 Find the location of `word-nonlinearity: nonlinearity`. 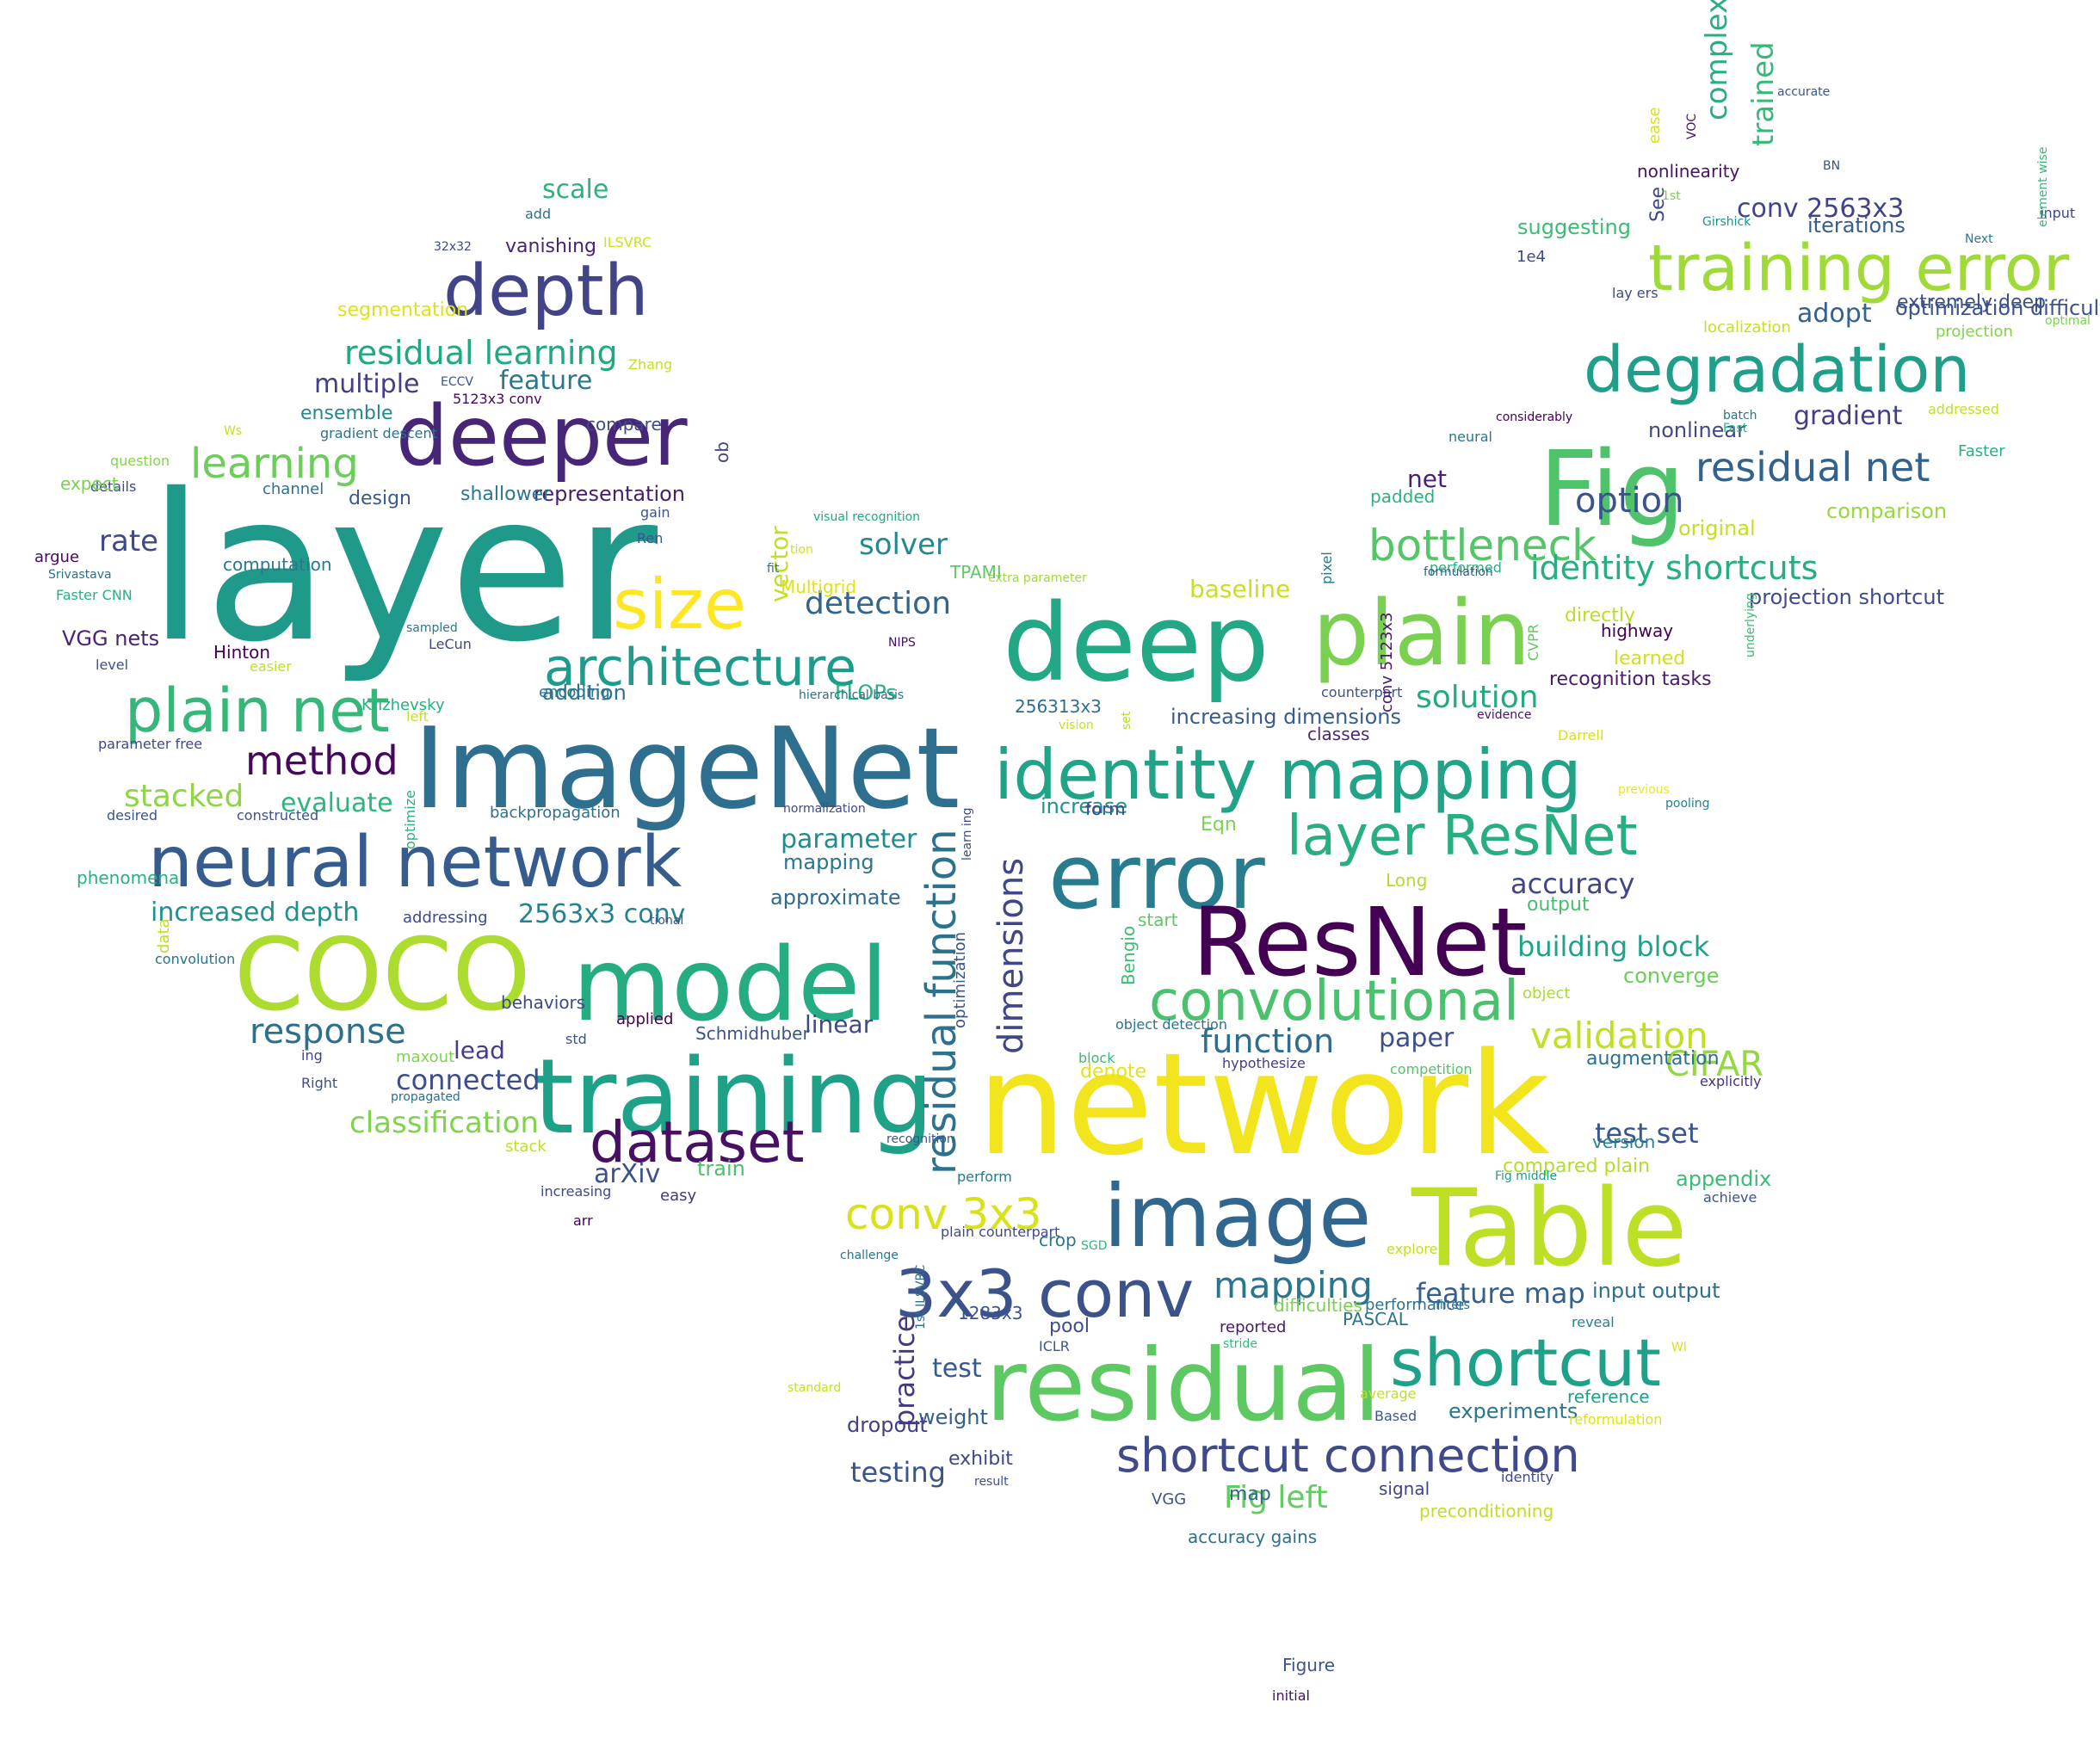

word-nonlinearity: nonlinearity is located at coordinates (1688, 171).